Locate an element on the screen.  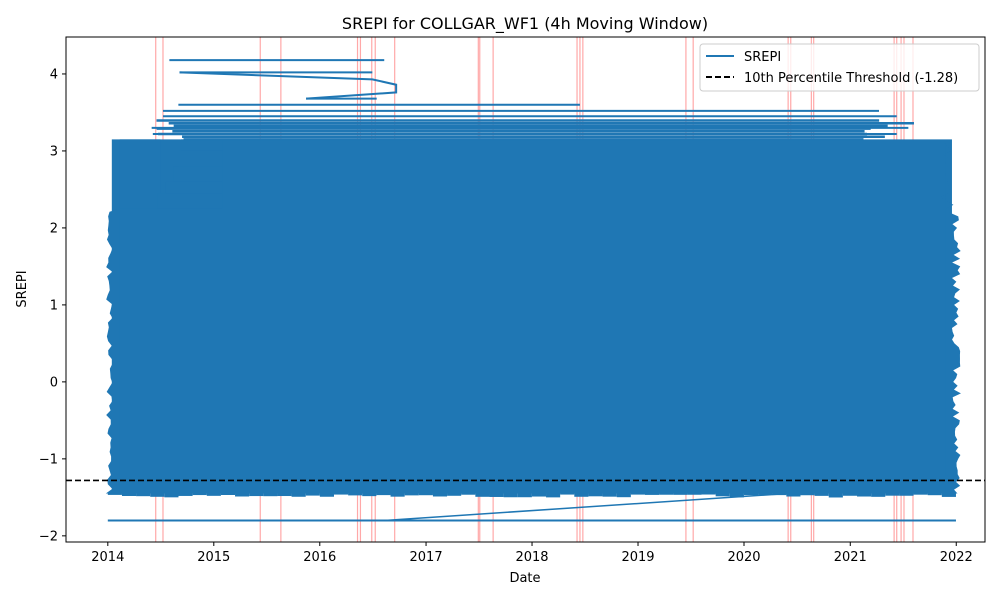
y-tick-label: 4 is located at coordinates (54, 74).